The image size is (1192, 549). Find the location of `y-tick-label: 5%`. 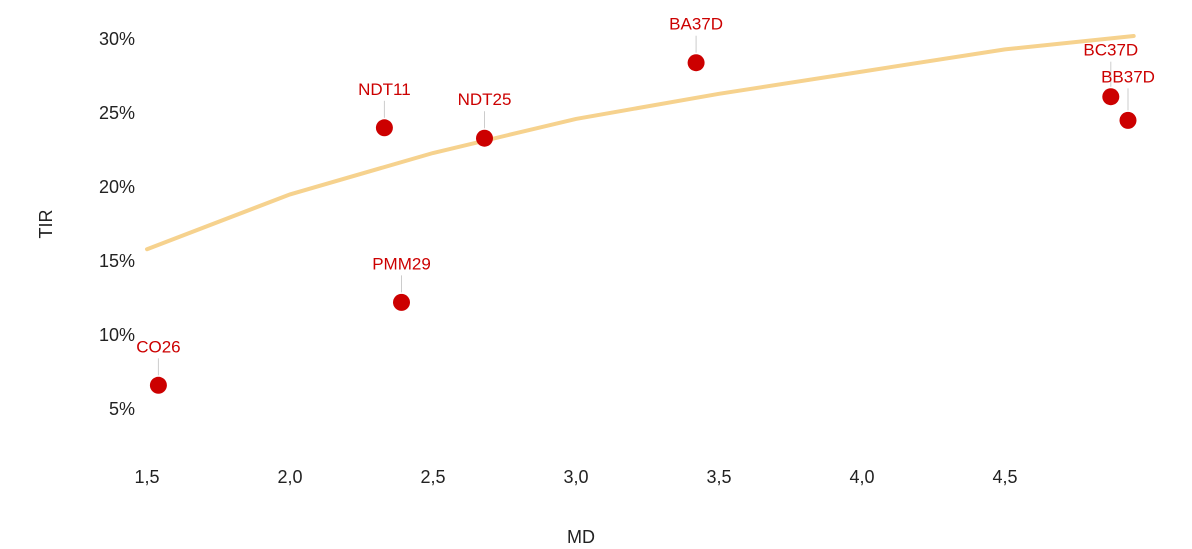

y-tick-label: 5% is located at coordinates (122, 409).